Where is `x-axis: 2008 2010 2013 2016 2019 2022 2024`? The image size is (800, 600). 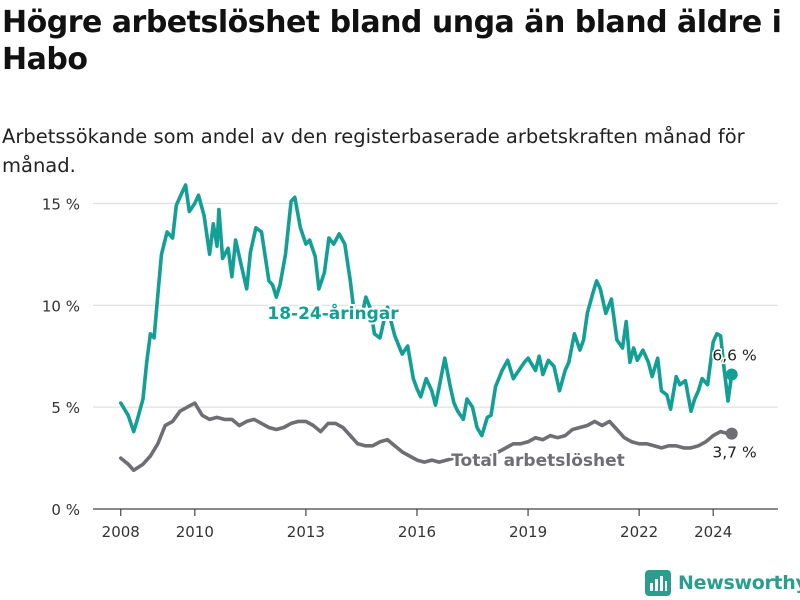
x-axis: 2008 2010 2013 2016 2019 2022 2024 is located at coordinates (417, 525).